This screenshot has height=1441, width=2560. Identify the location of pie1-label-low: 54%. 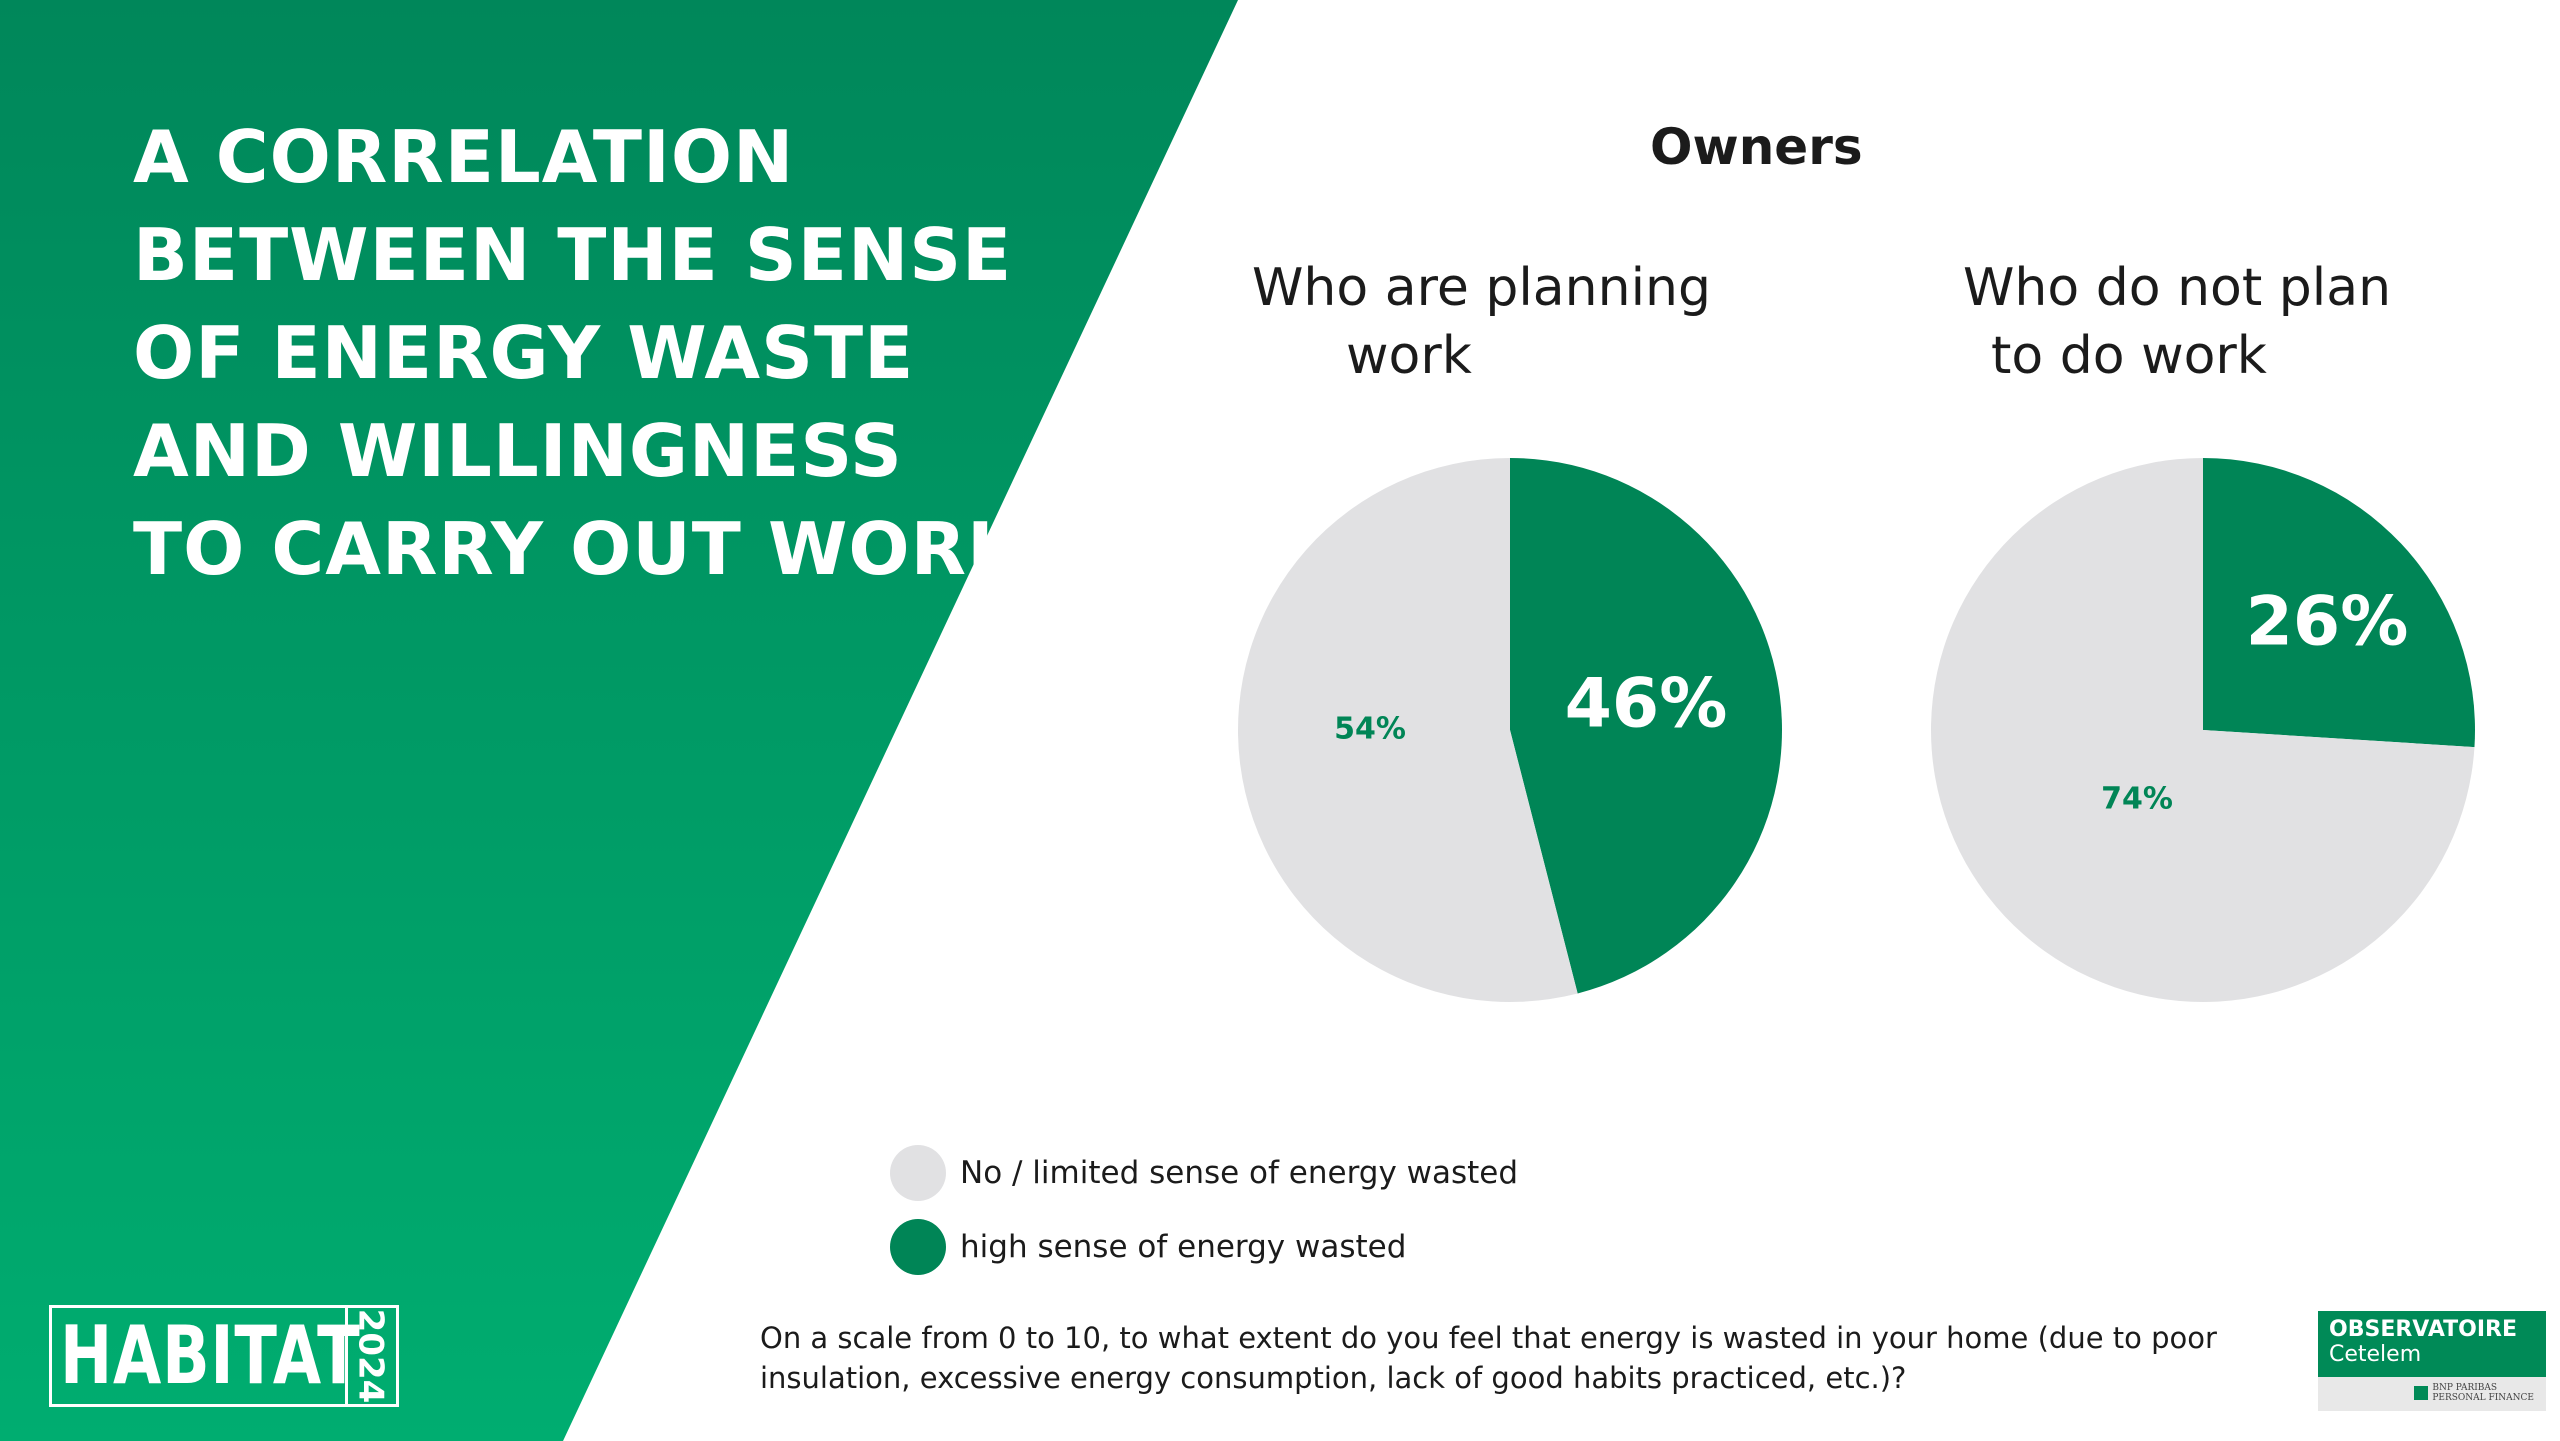
(1370, 729).